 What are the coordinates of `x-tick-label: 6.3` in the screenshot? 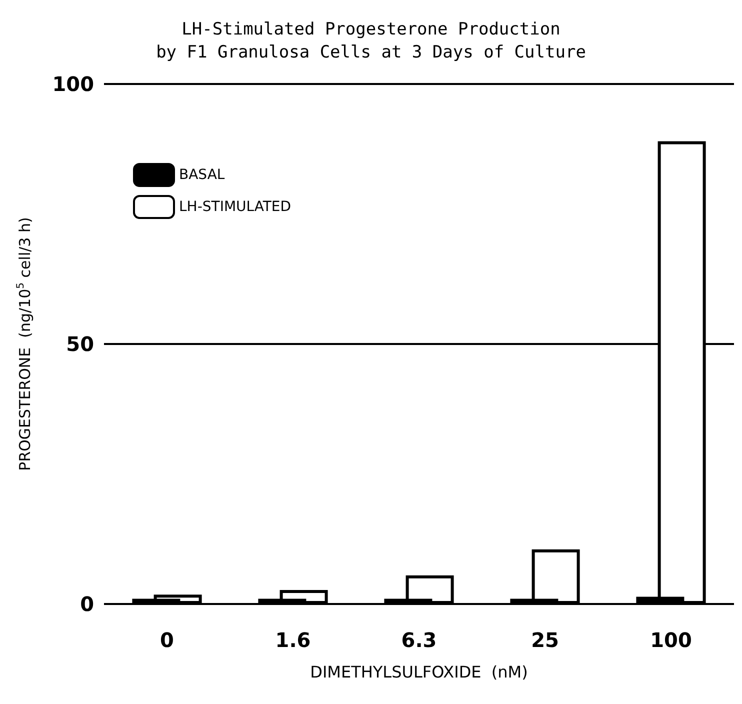 It's located at (419, 640).